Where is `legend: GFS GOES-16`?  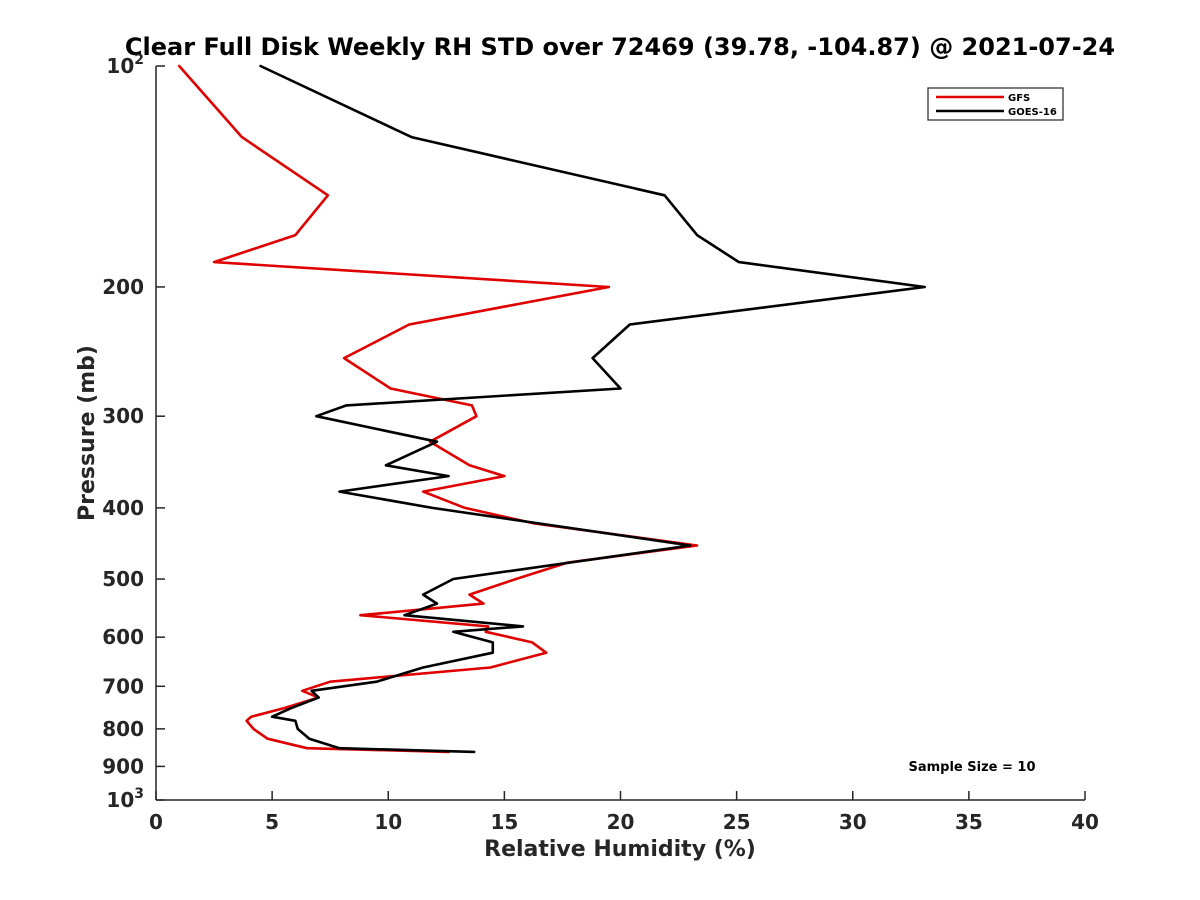 legend: GFS GOES-16 is located at coordinates (995, 104).